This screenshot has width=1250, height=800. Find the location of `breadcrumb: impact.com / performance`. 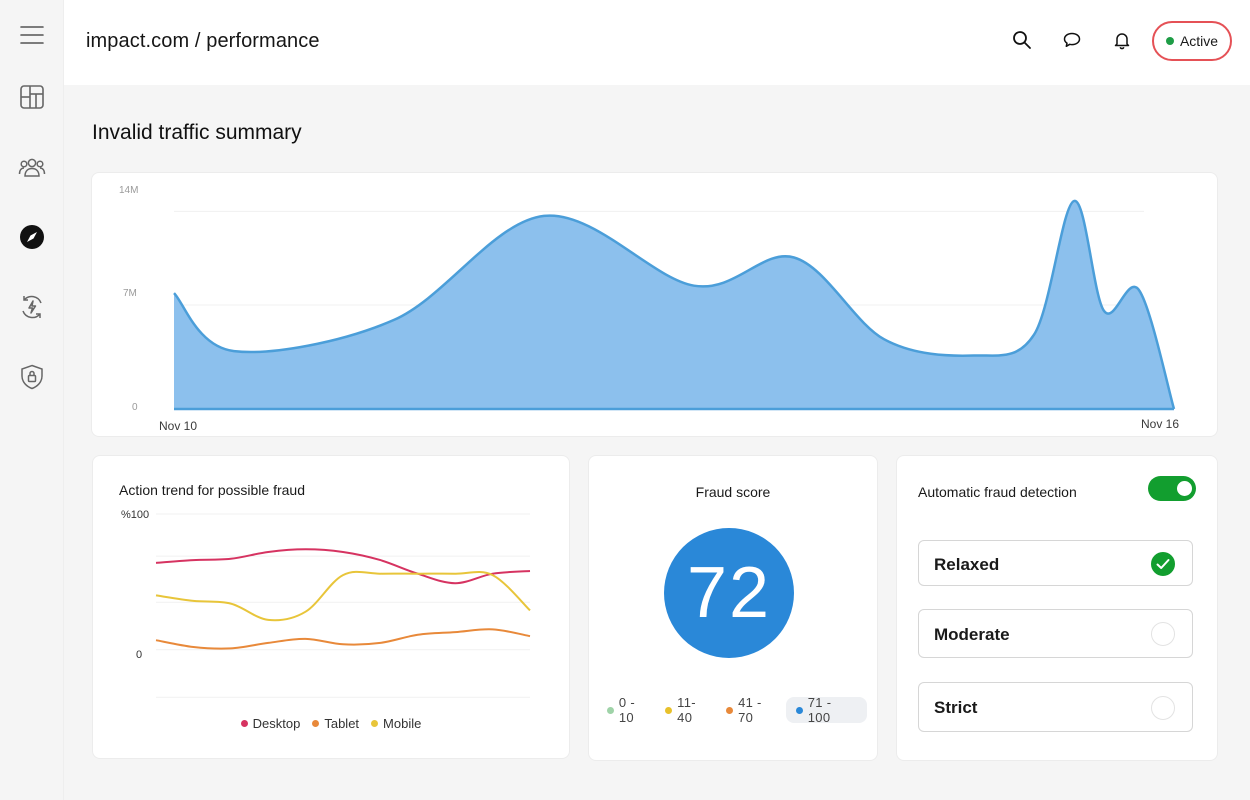

breadcrumb: impact.com / performance is located at coordinates (203, 41).